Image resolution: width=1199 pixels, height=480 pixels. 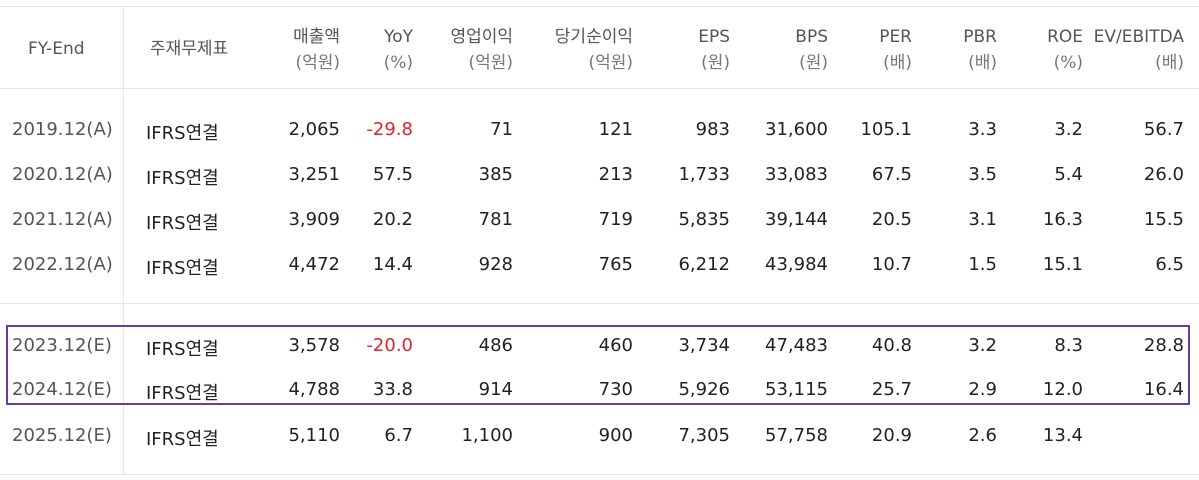 I want to click on cell-net-income: 900, so click(x=615, y=435).